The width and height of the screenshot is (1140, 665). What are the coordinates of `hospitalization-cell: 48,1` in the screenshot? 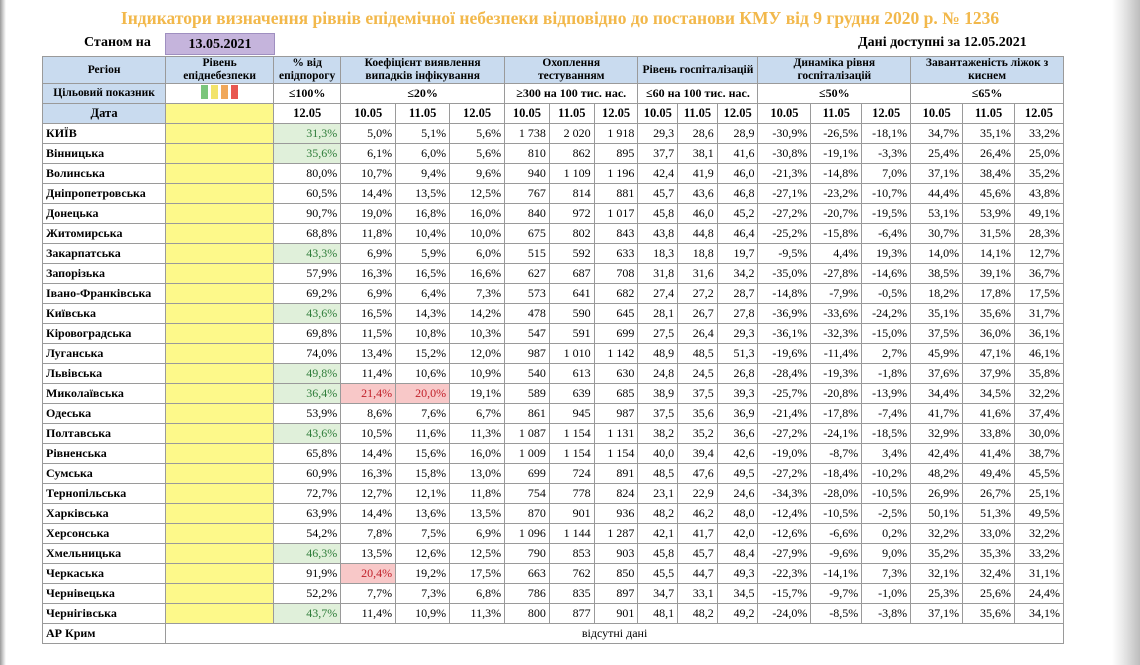 It's located at (658, 613).